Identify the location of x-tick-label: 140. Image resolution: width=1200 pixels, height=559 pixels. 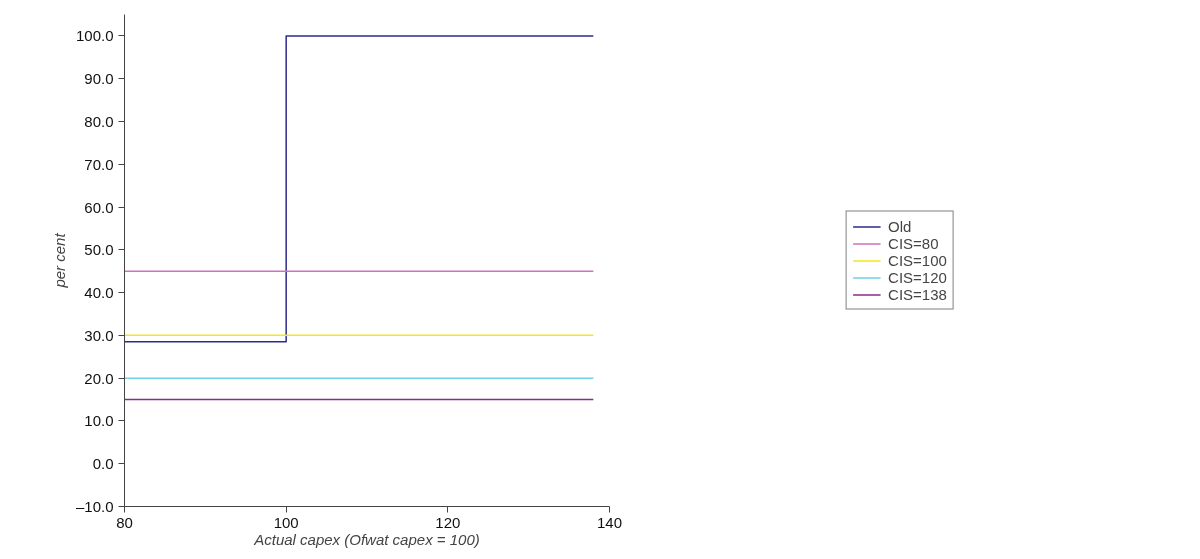
(609, 522).